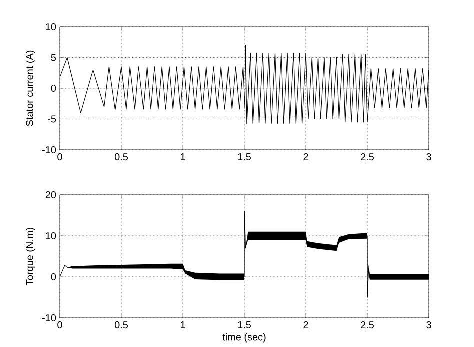 This screenshot has width=474, height=347. What do you see at coordinates (31, 88) in the screenshot?
I see `y-axis-title: Stator current (A)` at bounding box center [31, 88].